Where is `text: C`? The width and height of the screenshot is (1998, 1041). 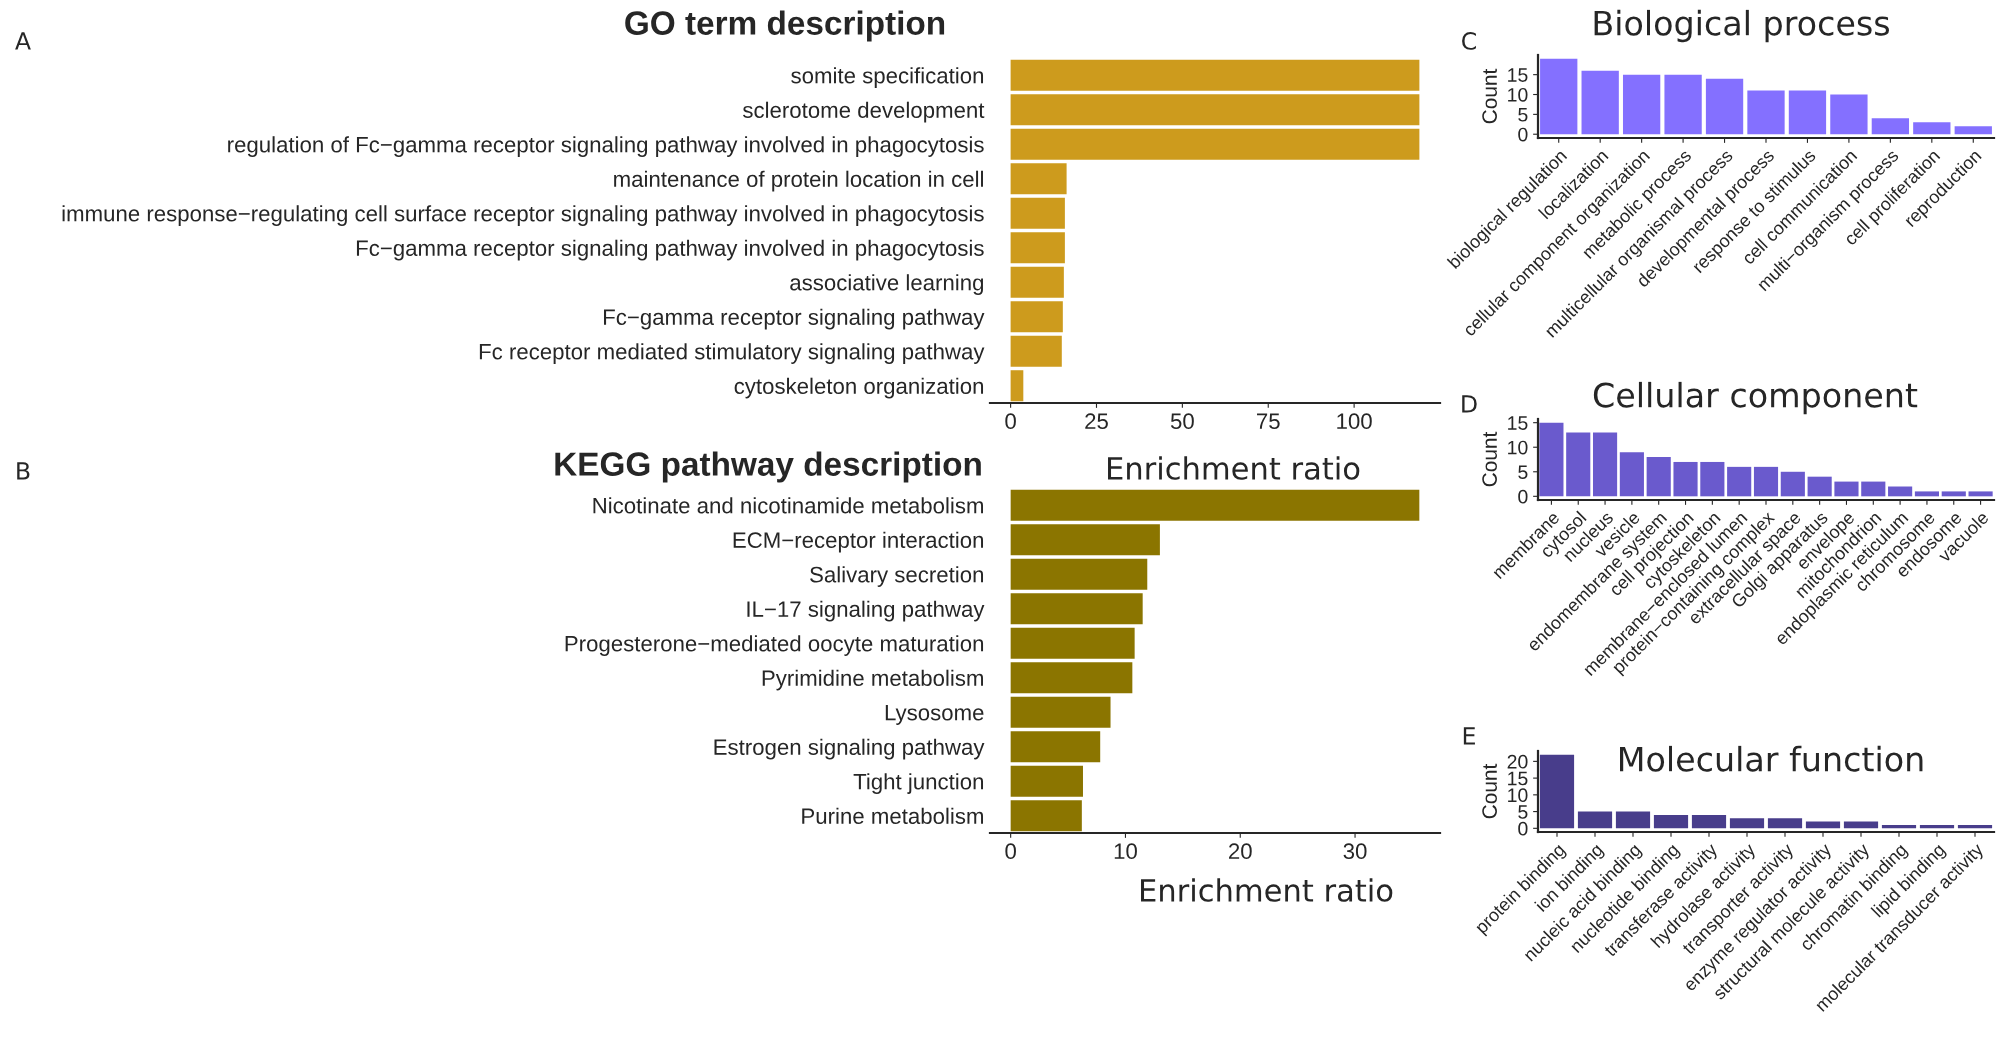
text: C is located at coordinates (1469, 40).